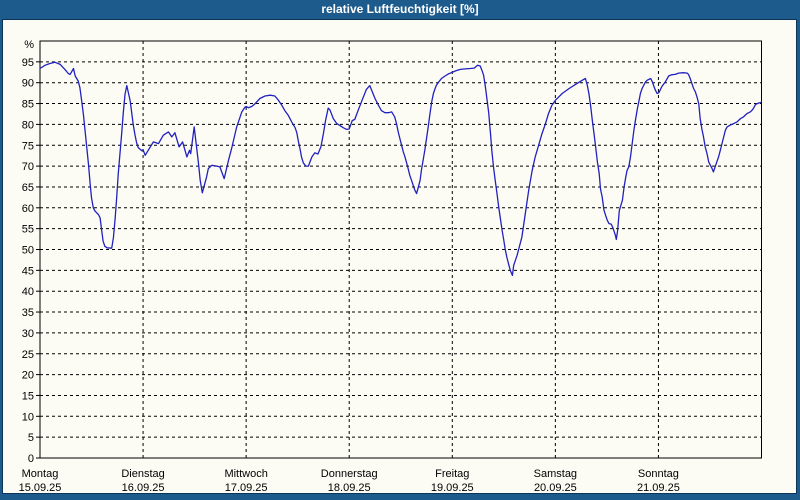 The height and width of the screenshot is (500, 800). What do you see at coordinates (28, 63) in the screenshot?
I see `y-tick-label: 95` at bounding box center [28, 63].